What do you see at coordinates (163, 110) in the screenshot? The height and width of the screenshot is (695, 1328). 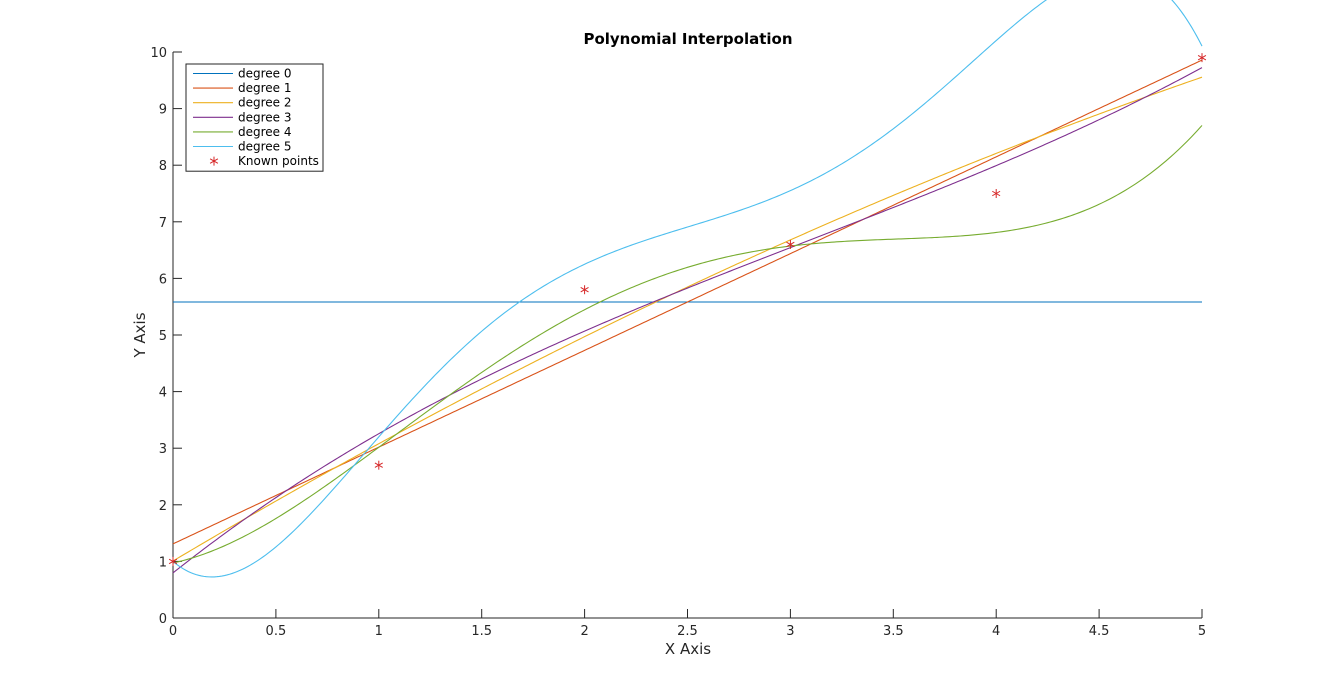 I see `y-tick-label: 9` at bounding box center [163, 110].